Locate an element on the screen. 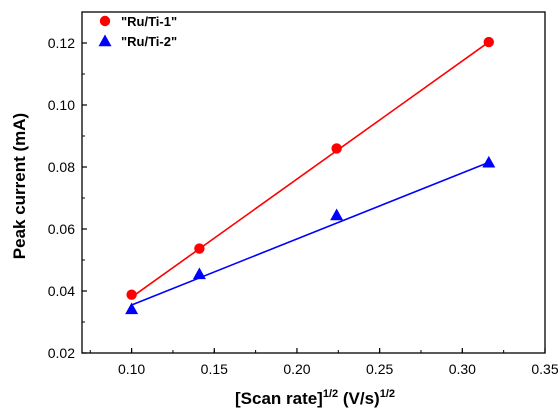 The height and width of the screenshot is (412, 560). x-tick-label: 0.30 is located at coordinates (462, 369).